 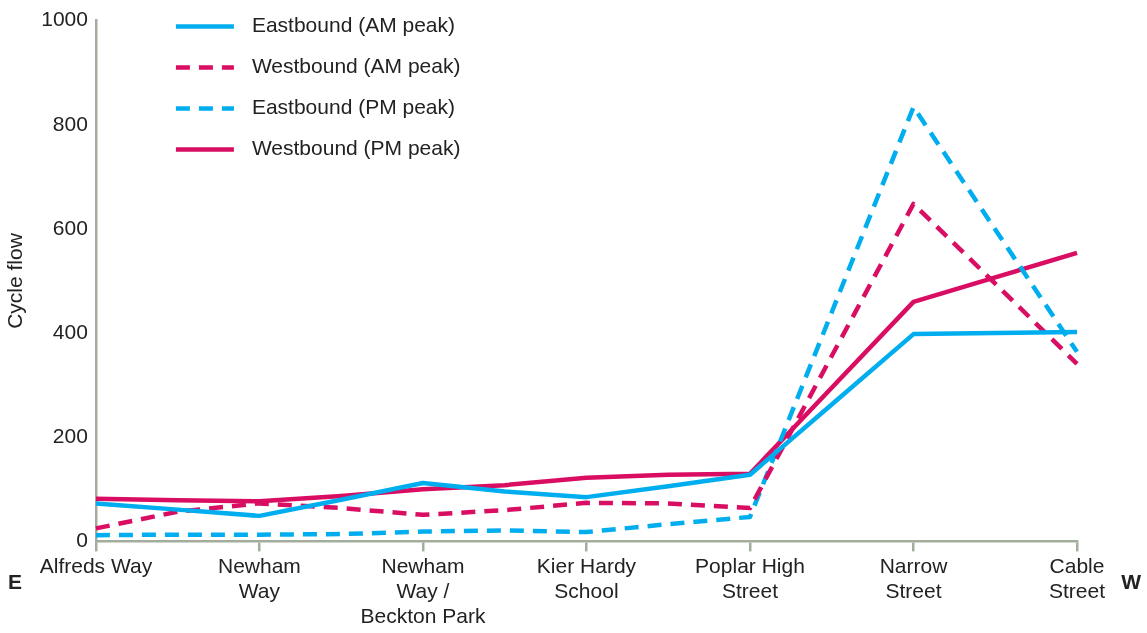 What do you see at coordinates (15, 582) in the screenshot?
I see `text: E` at bounding box center [15, 582].